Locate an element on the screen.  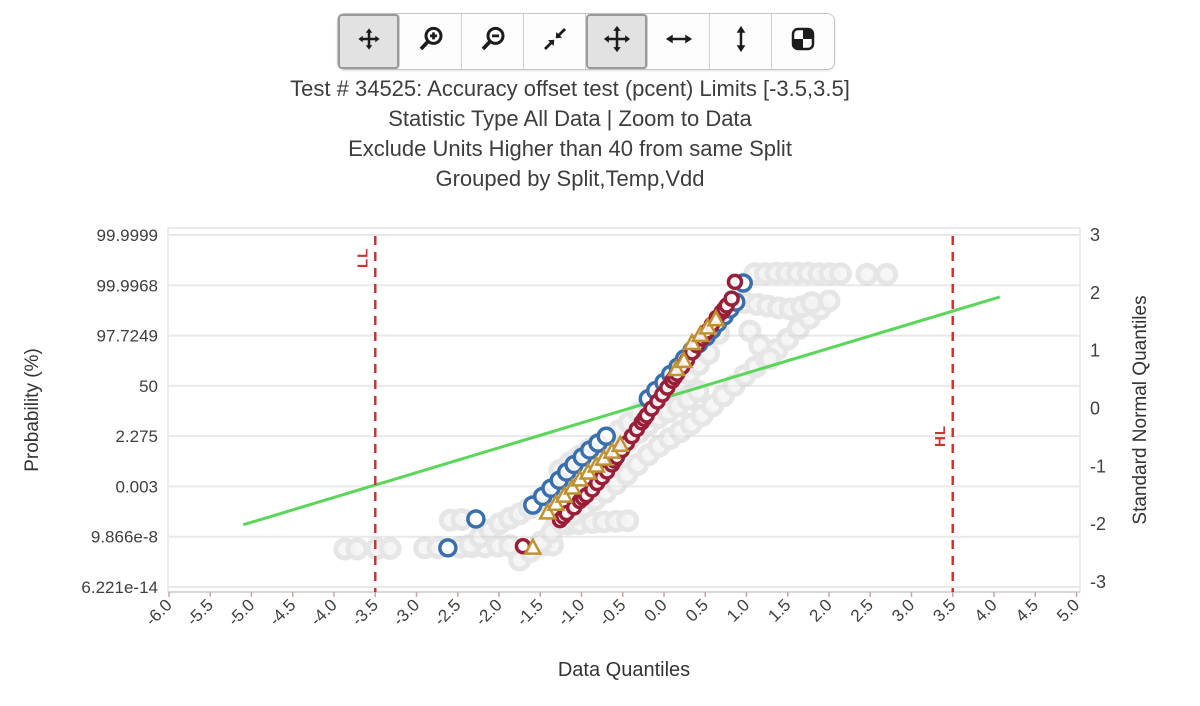
x-tick-label: -4.0 is located at coordinates (324, 612).